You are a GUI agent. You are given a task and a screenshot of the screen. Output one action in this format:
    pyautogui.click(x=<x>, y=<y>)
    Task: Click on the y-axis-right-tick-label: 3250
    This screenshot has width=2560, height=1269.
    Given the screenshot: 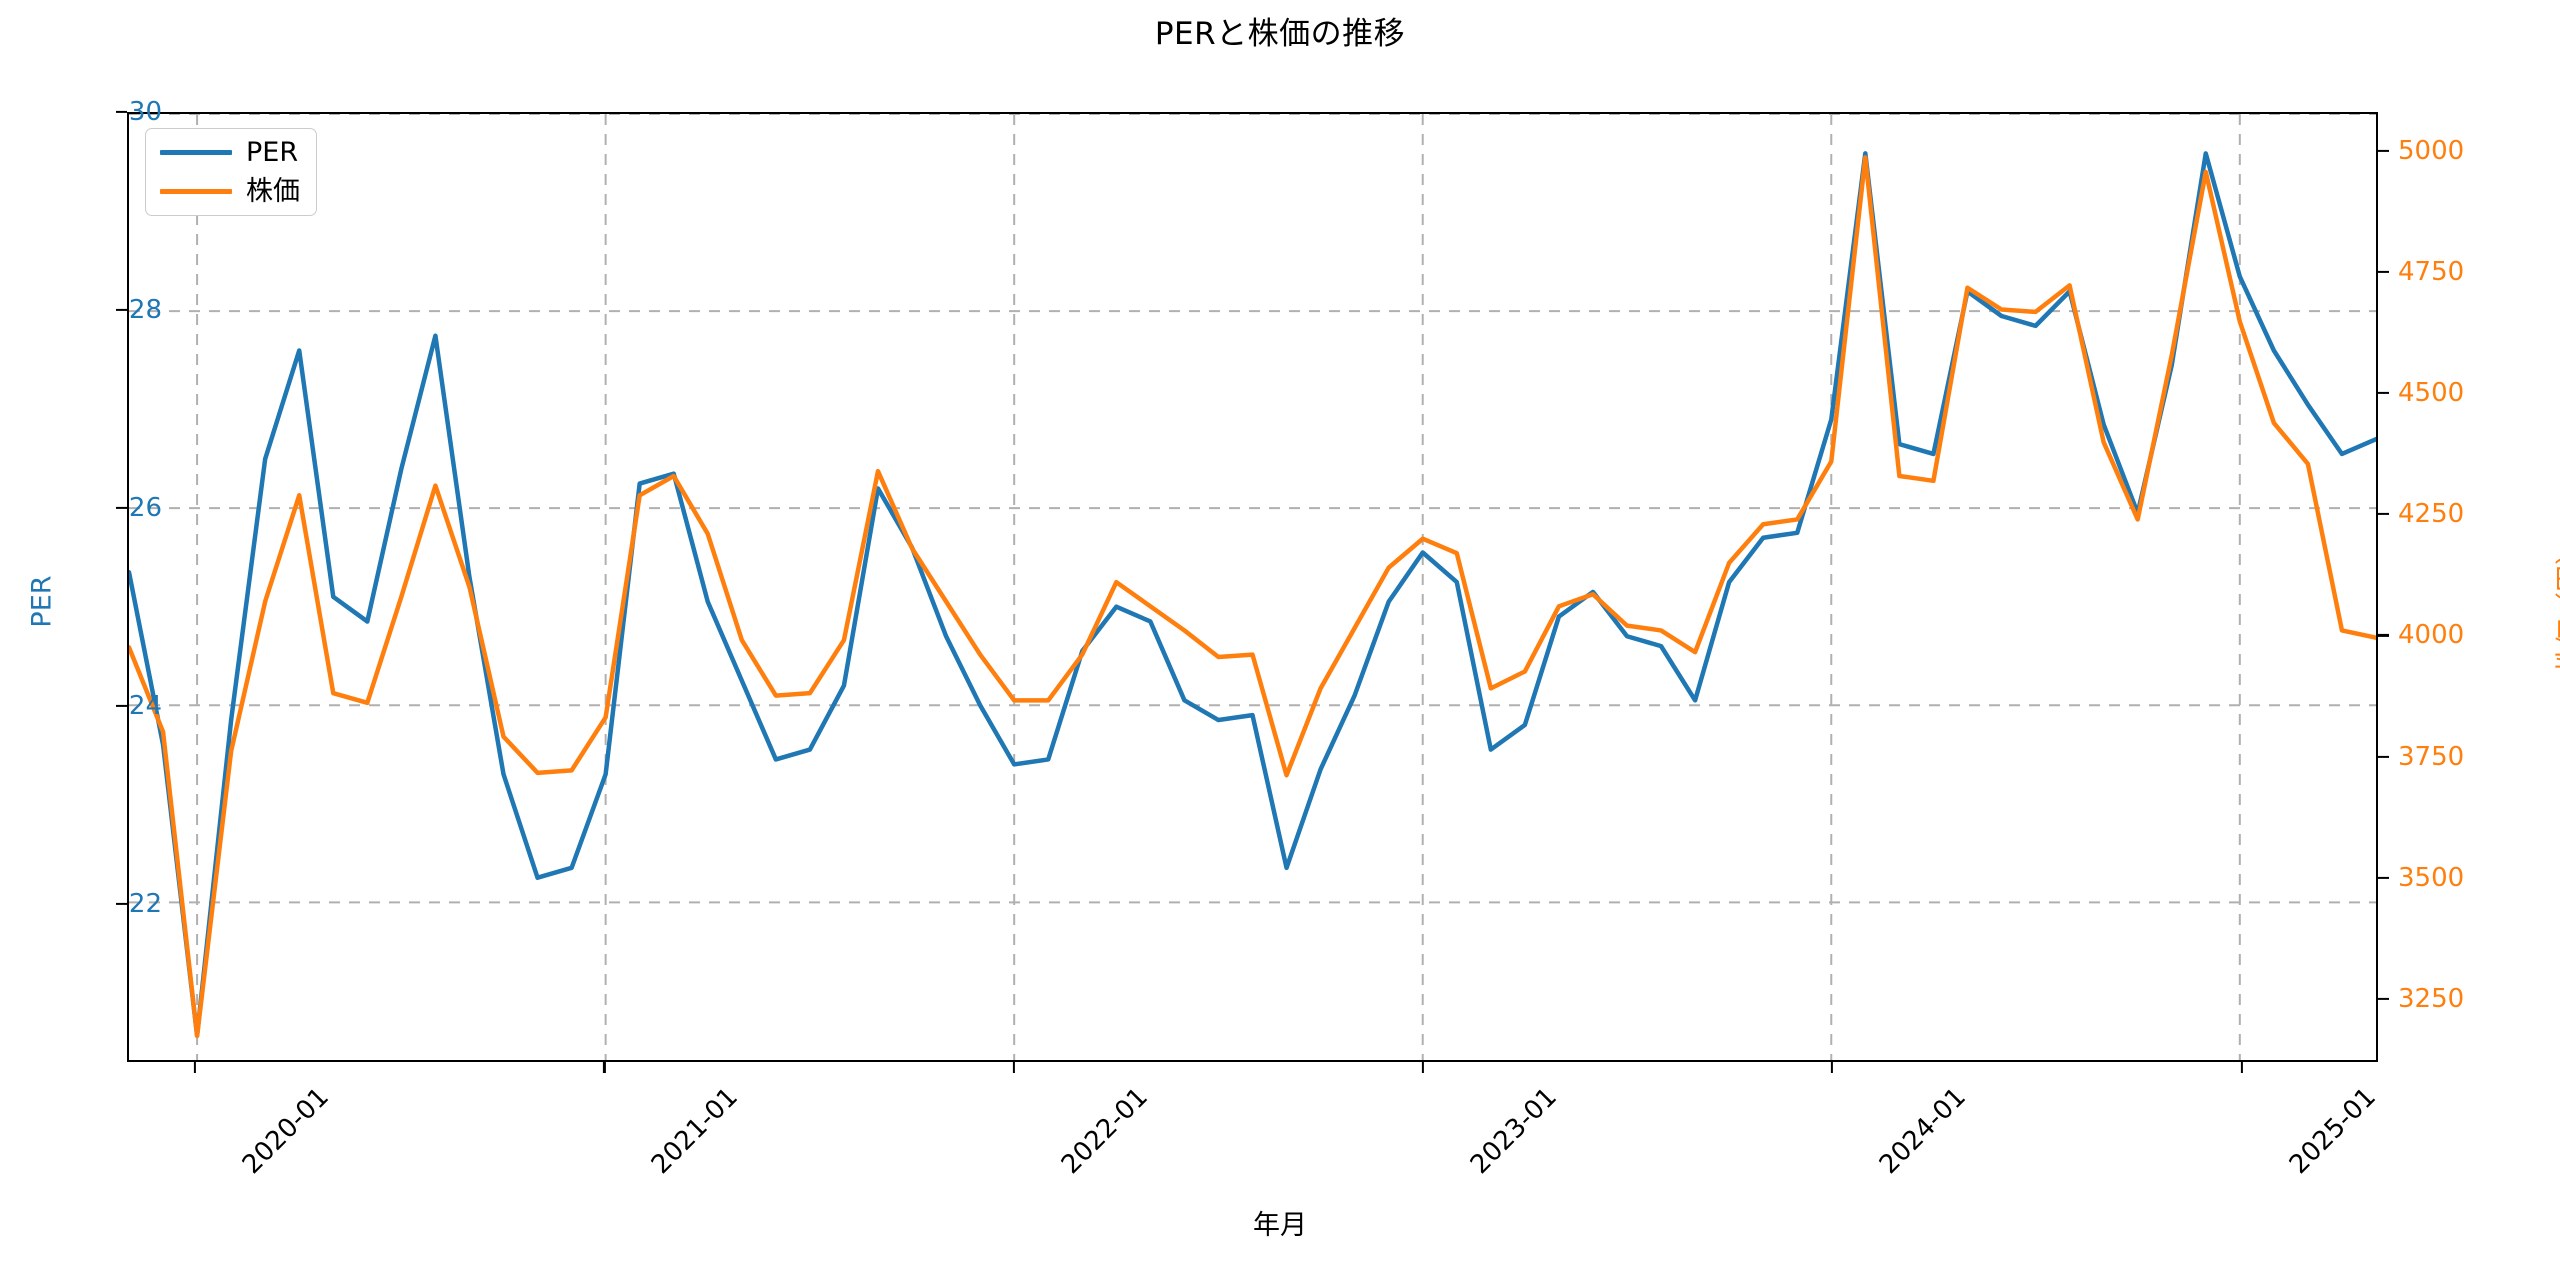 What is the action you would take?
    pyautogui.click(x=2431, y=998)
    